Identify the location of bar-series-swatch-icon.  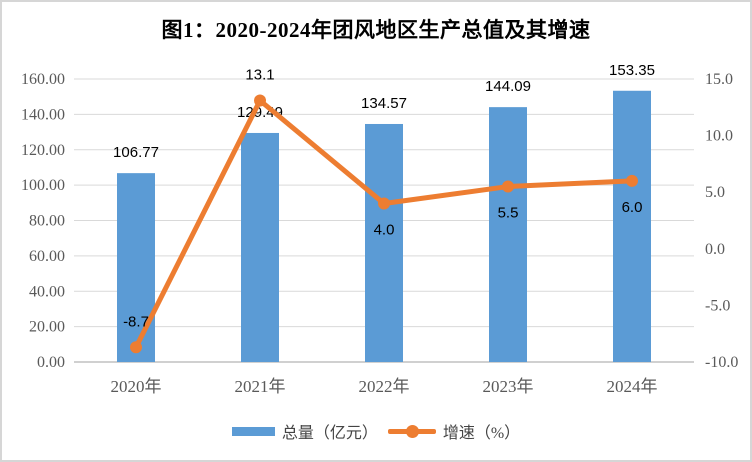
(253, 431).